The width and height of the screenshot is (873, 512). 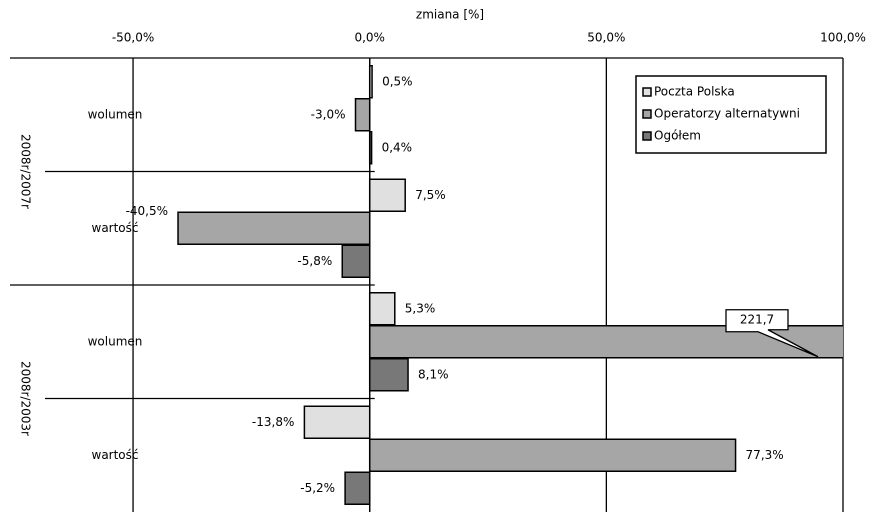 What do you see at coordinates (727, 114) in the screenshot?
I see `legend-label: Operatorzy alternatywni` at bounding box center [727, 114].